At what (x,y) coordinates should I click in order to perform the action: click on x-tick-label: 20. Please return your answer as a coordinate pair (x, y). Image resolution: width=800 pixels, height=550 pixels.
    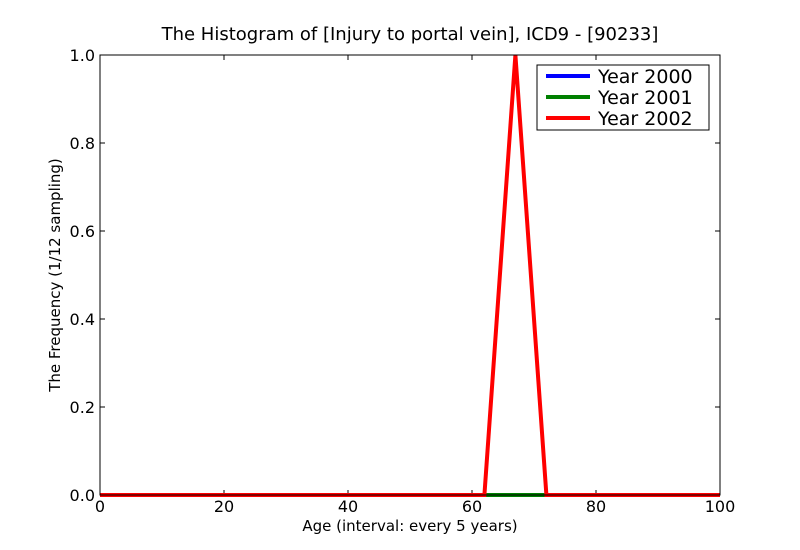
    Looking at the image, I should click on (224, 506).